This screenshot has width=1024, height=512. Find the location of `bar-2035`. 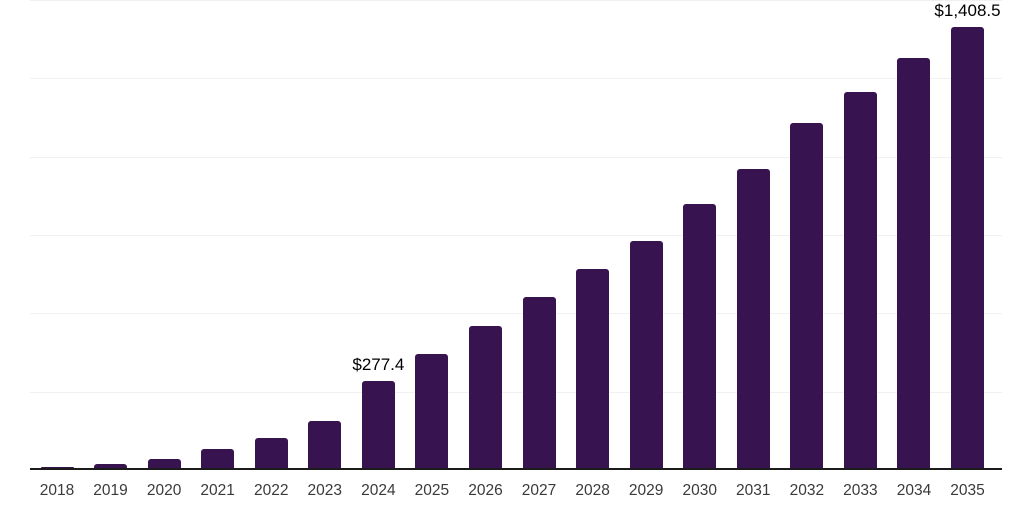

bar-2035 is located at coordinates (968, 247).